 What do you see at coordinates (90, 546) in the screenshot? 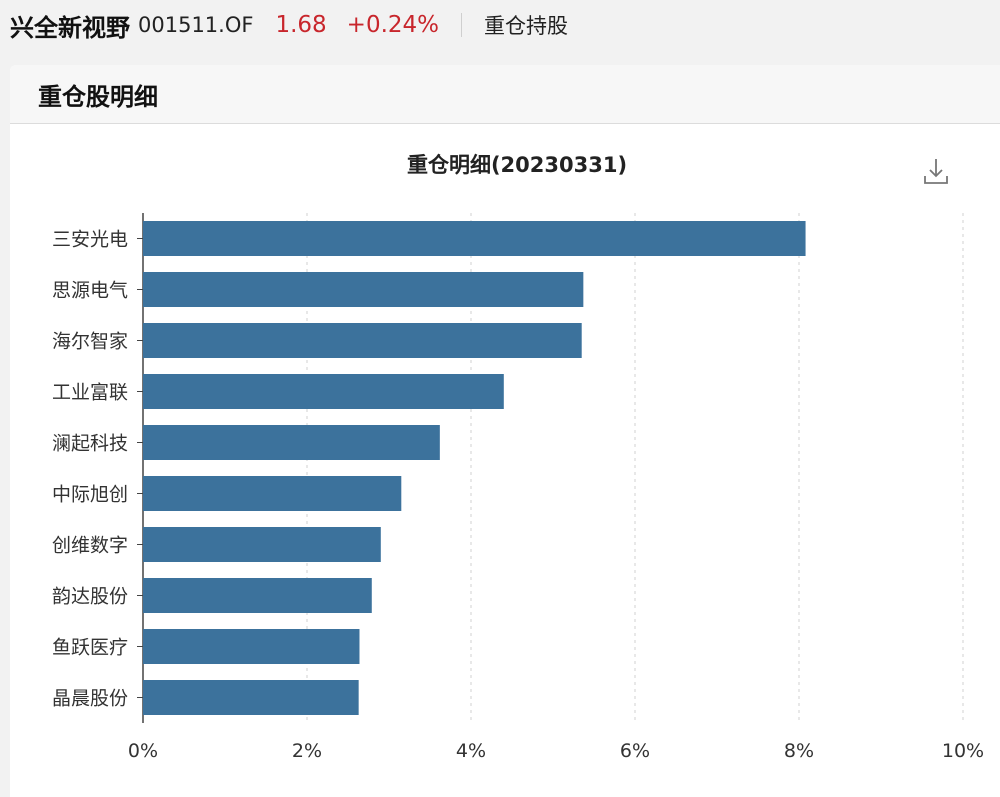
I see `y-tick-label: 创维数字` at bounding box center [90, 546].